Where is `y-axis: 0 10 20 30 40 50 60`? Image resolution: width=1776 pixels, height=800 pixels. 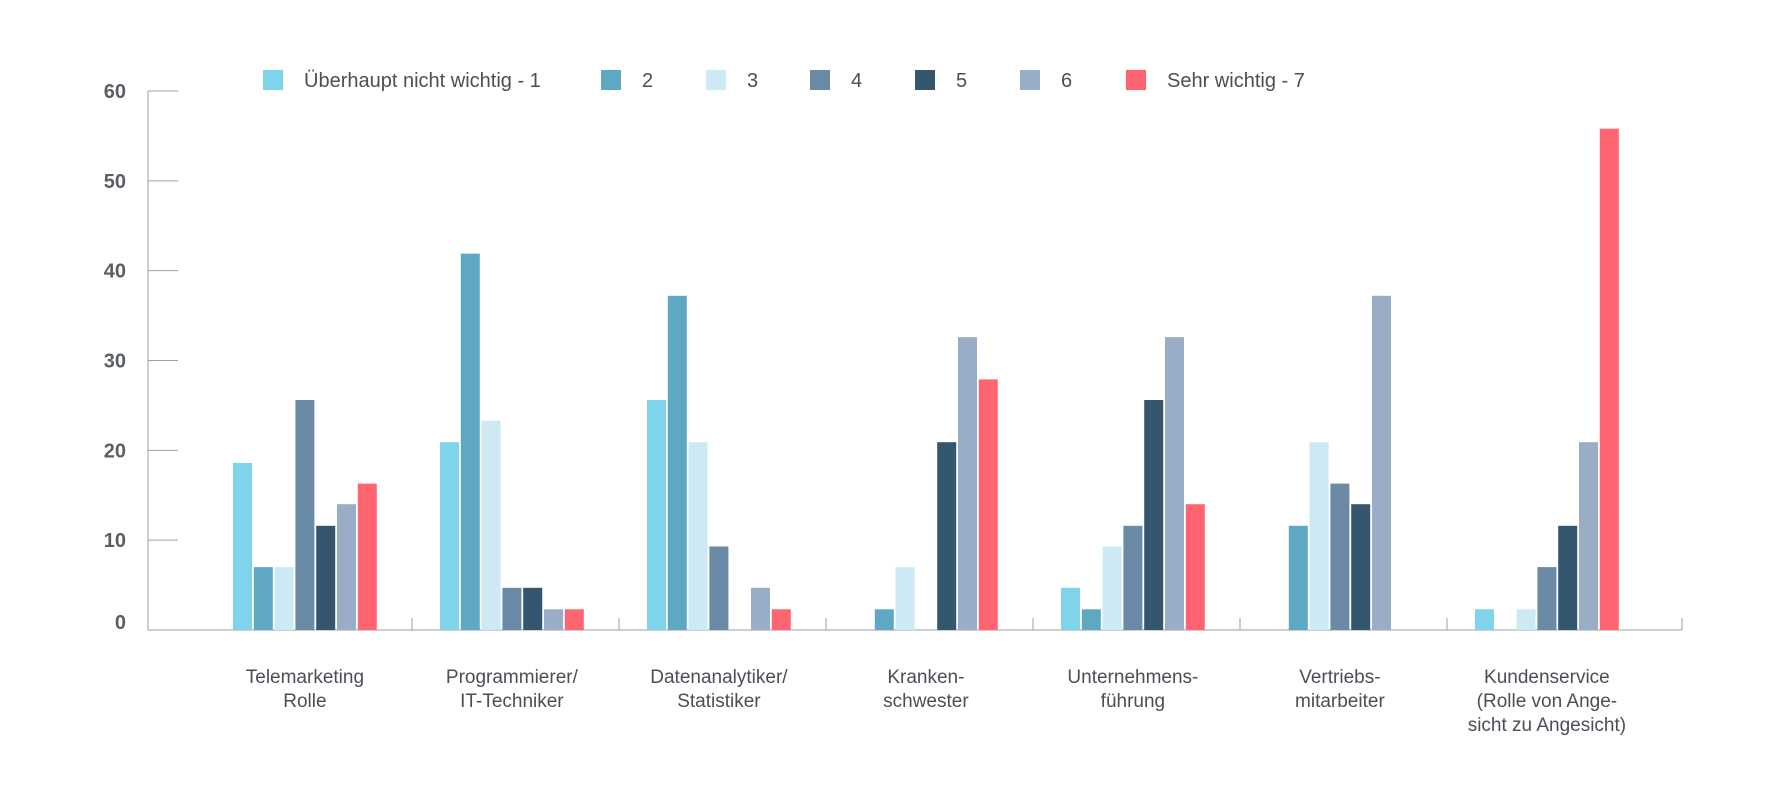 y-axis: 0 10 20 30 40 50 60 is located at coordinates (141, 357).